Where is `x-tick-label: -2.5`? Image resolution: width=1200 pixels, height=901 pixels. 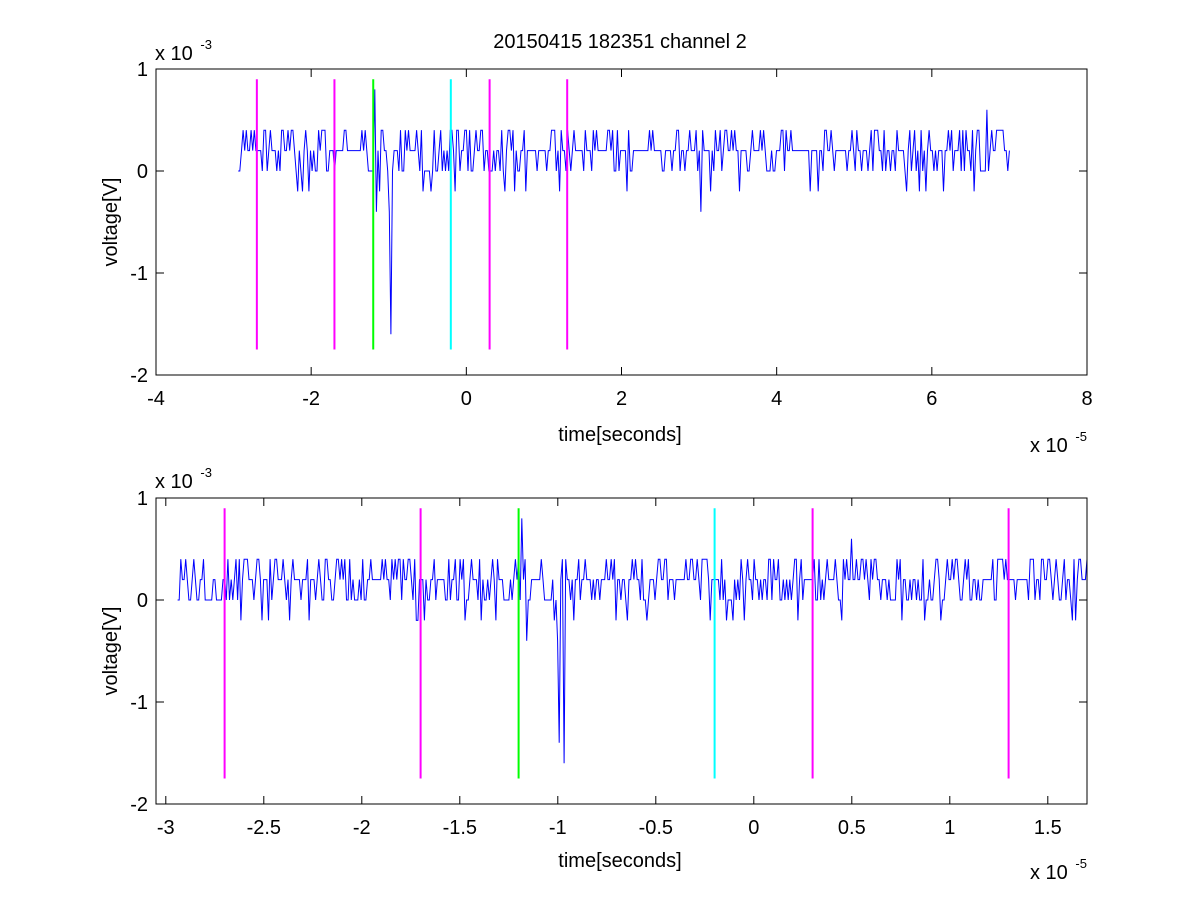 x-tick-label: -2.5 is located at coordinates (264, 828).